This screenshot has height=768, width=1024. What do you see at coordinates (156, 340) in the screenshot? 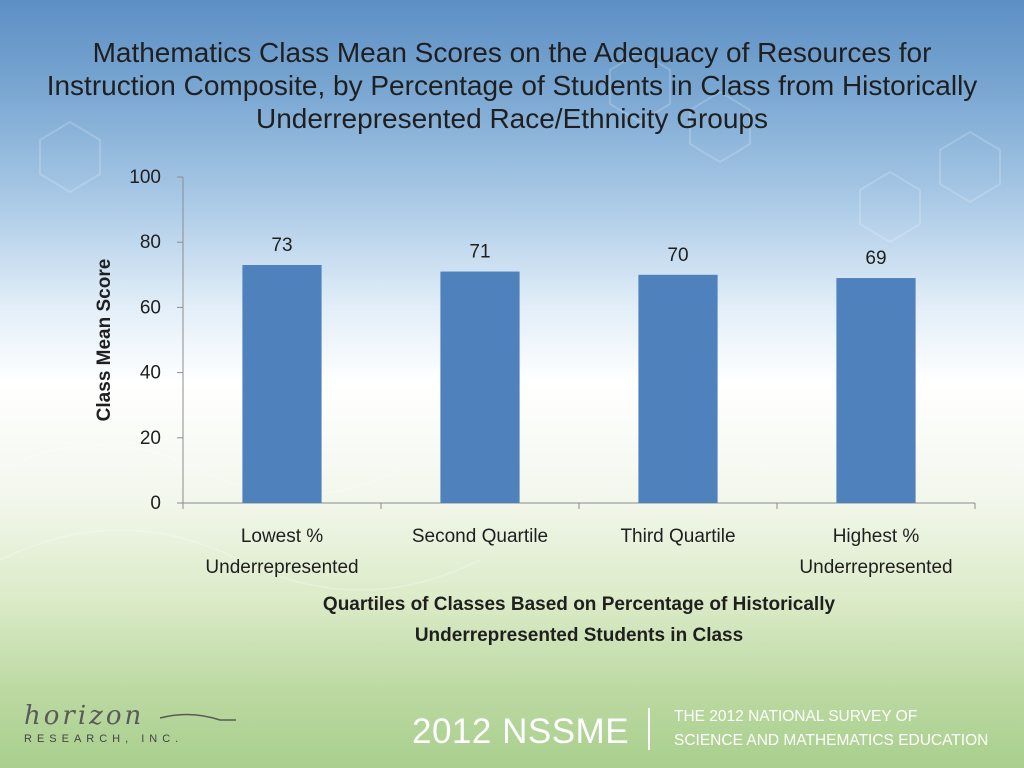
I see `y-axis: 0 20 40 60 80 100` at bounding box center [156, 340].